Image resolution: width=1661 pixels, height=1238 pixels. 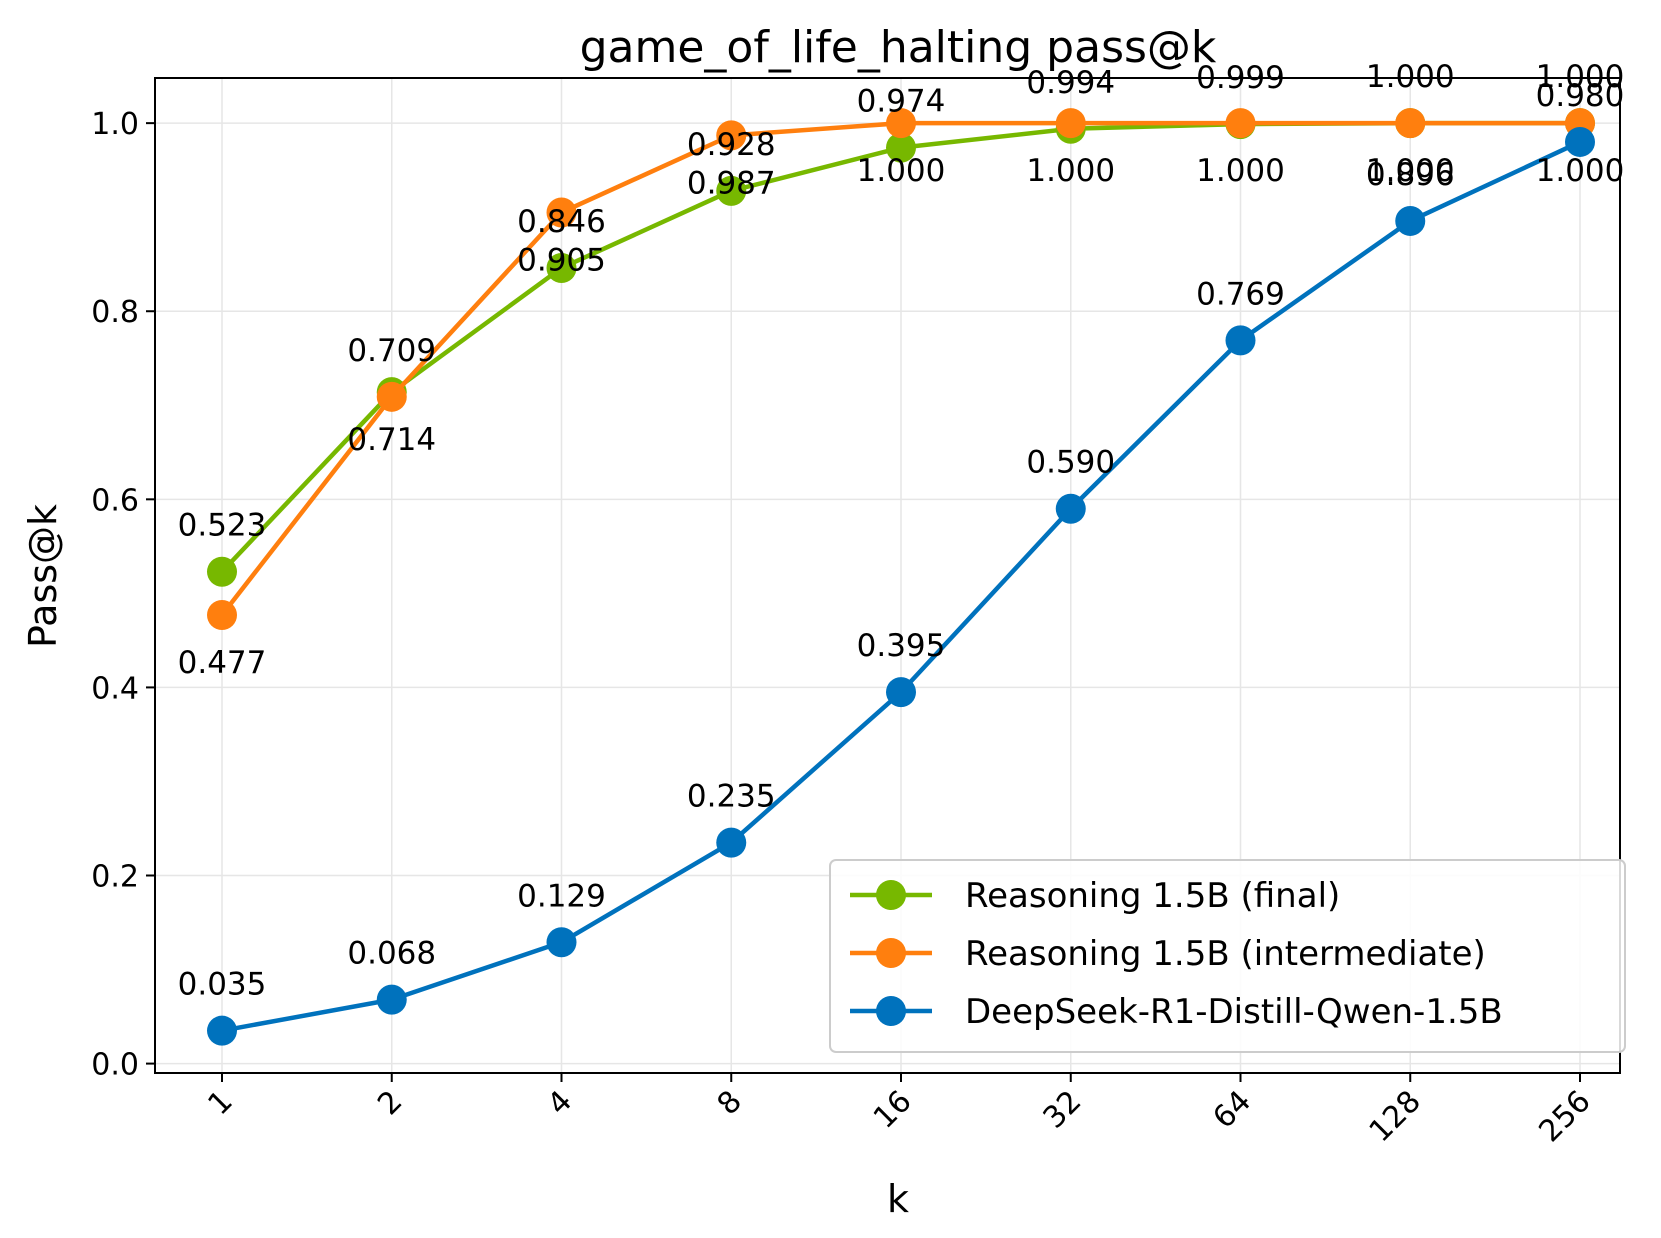 I want to click on data-label: 0.769, so click(x=1240, y=294).